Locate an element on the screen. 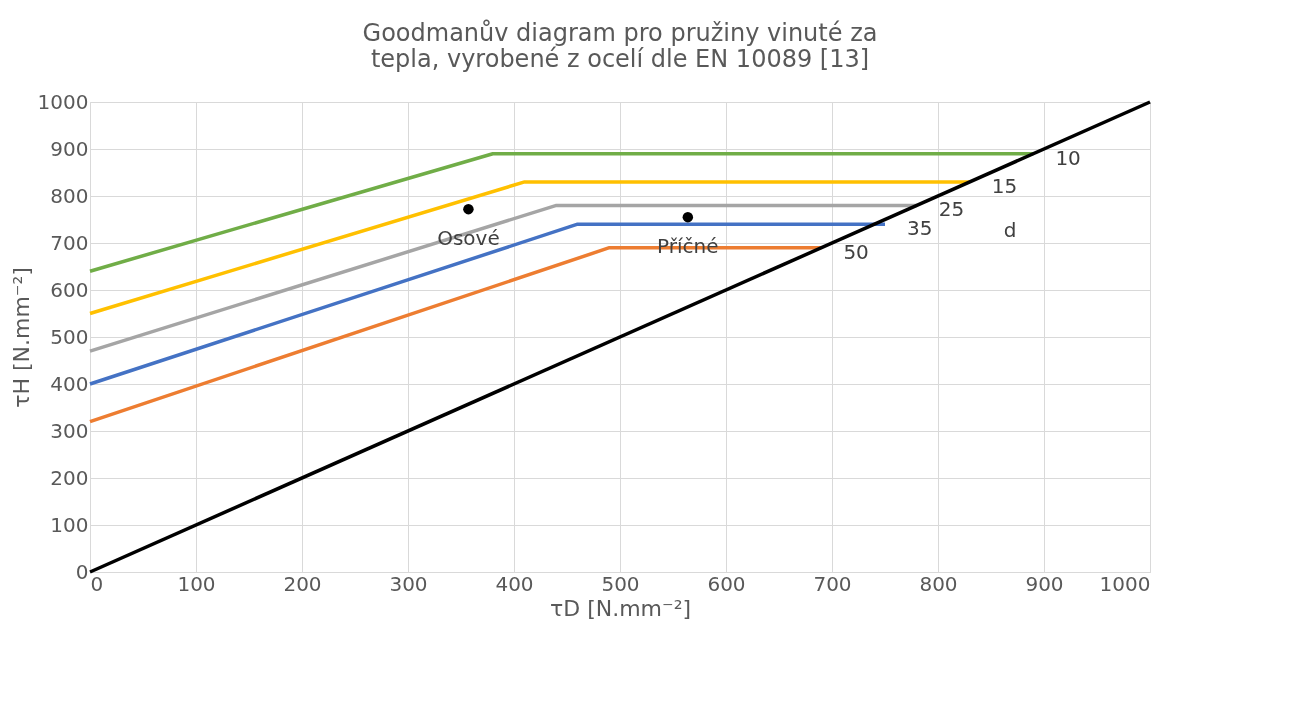  series-label: 10 is located at coordinates (1068, 157).